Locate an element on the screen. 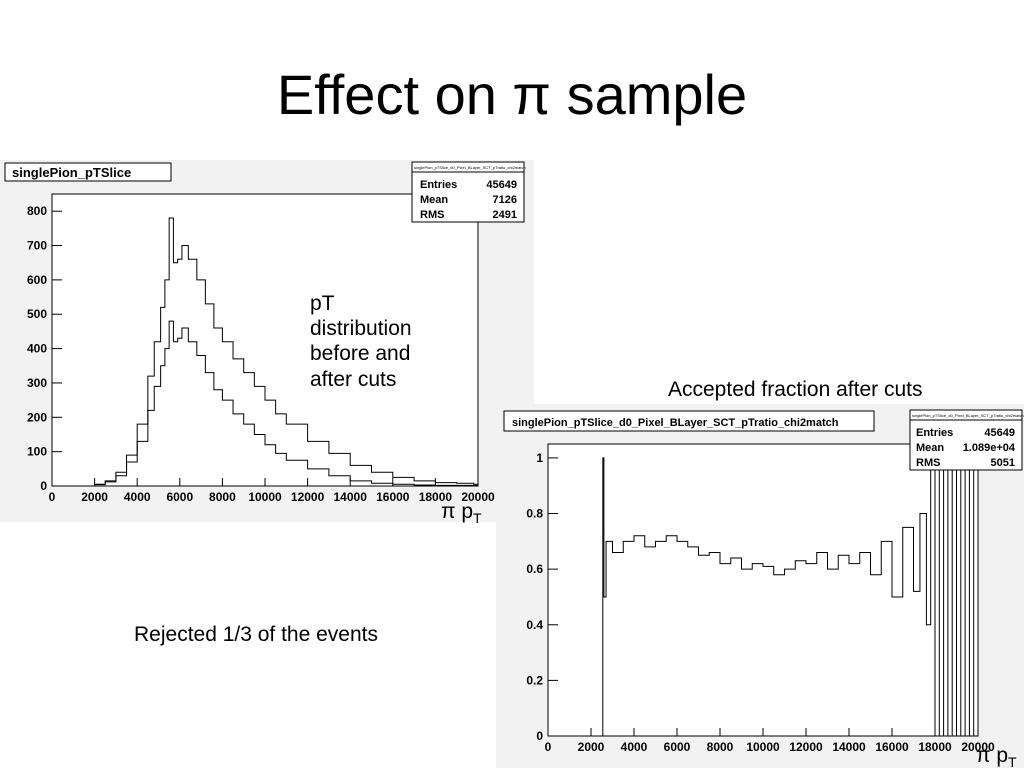 This screenshot has height=770, width=1024. chart-left-stat-value: 45649 is located at coordinates (501, 185).